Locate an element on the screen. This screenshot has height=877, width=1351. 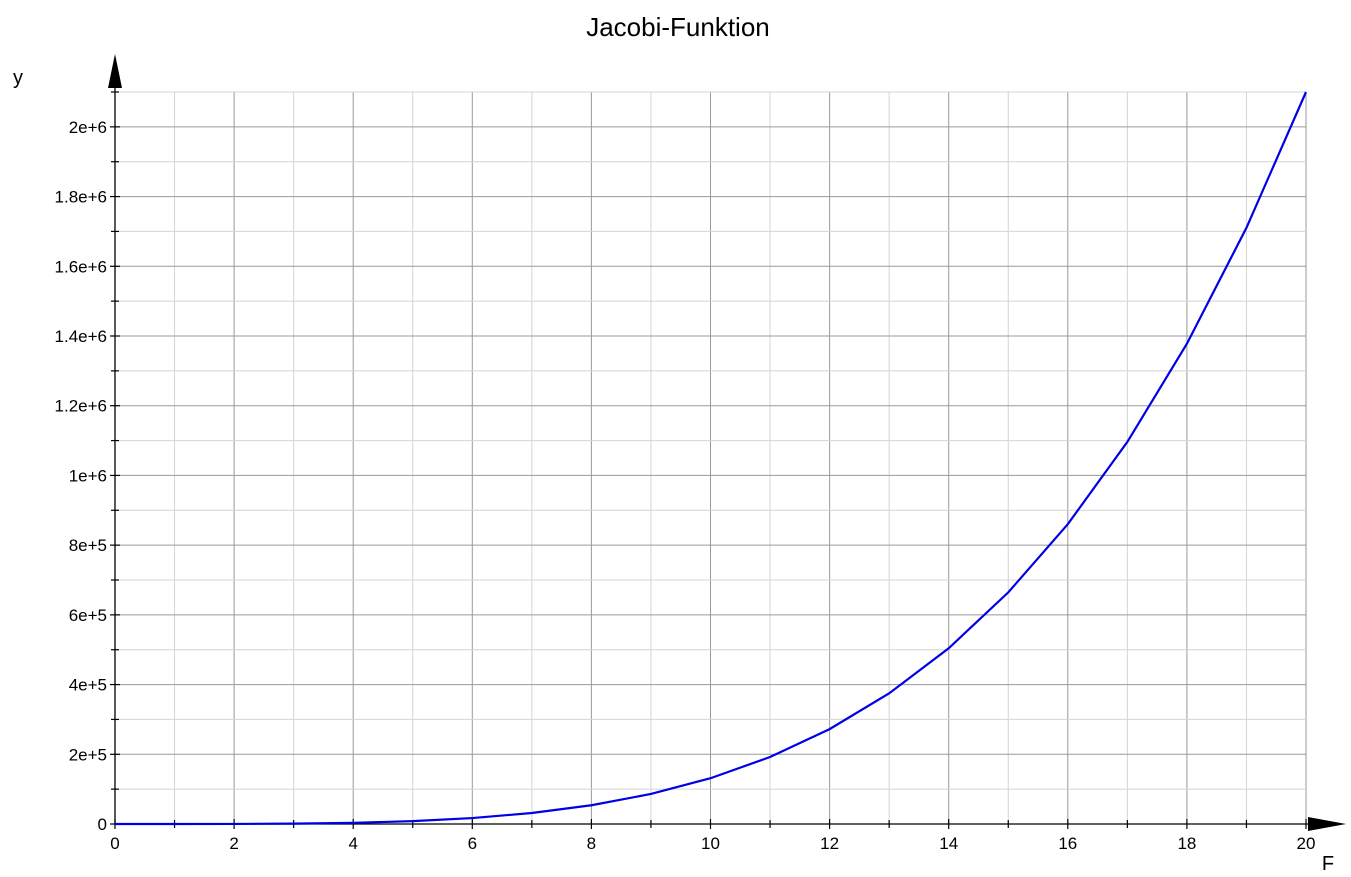
y-tick-label: 4e+5 is located at coordinates (88, 685).